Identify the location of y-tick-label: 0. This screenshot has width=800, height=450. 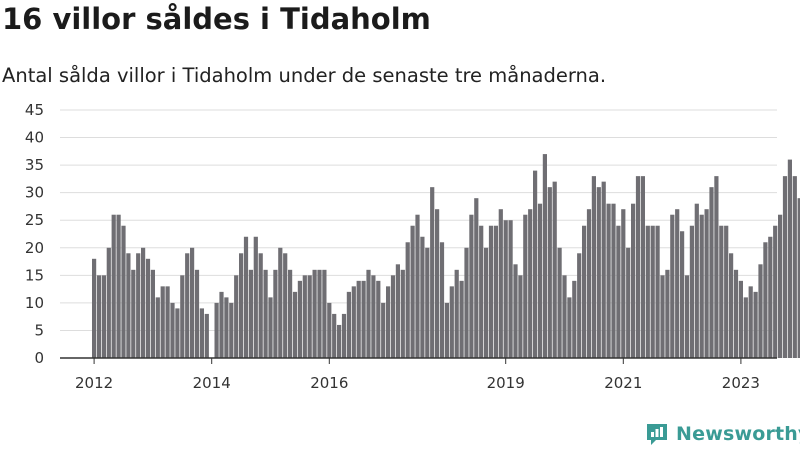
(39, 358).